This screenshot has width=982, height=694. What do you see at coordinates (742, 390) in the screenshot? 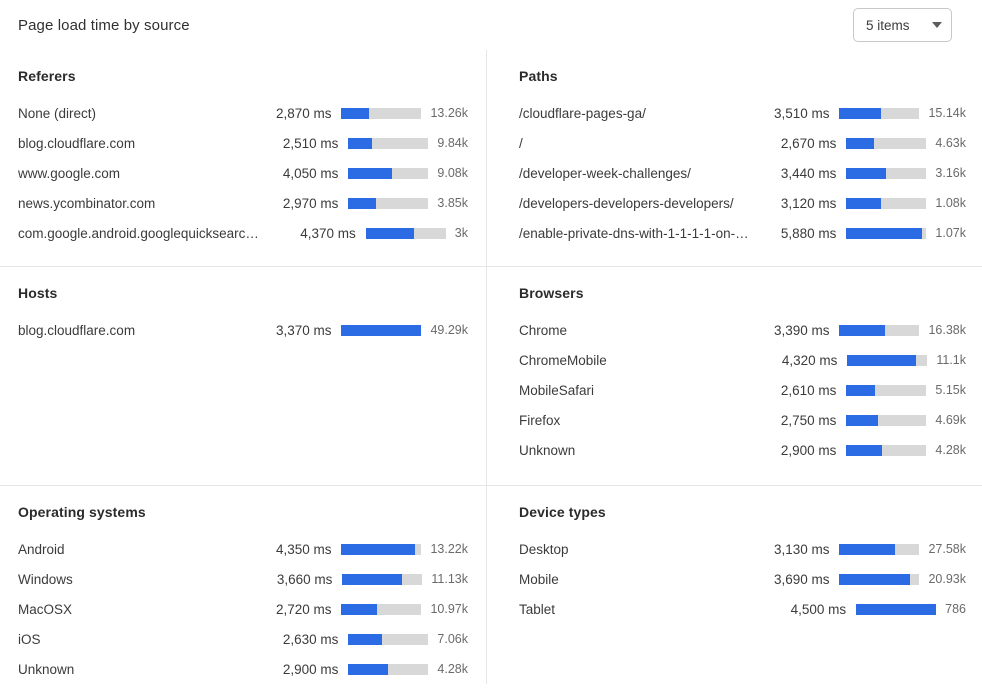
I see `metric-row: MobileSafari 2,610 ms 5.15k` at bounding box center [742, 390].